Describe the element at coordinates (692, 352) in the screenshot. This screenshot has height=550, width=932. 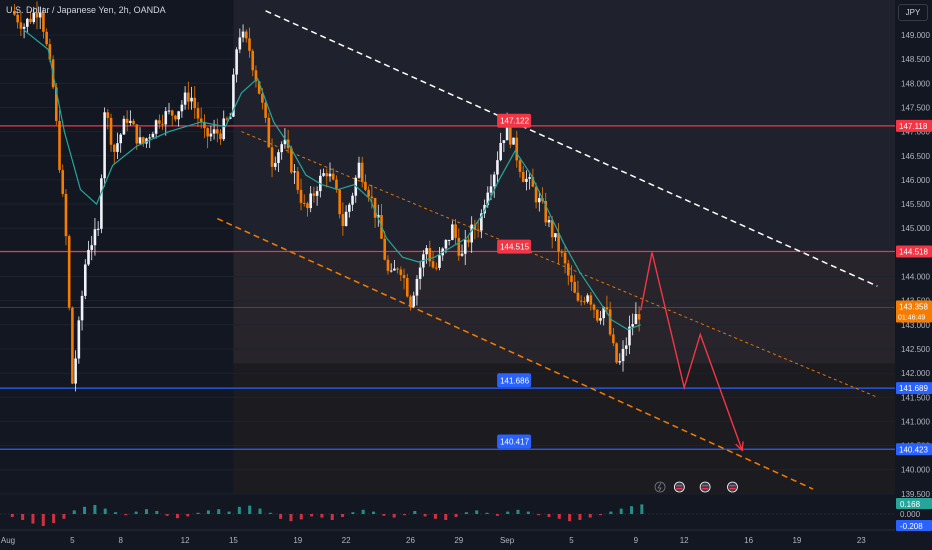
I see `projection-path` at that location.